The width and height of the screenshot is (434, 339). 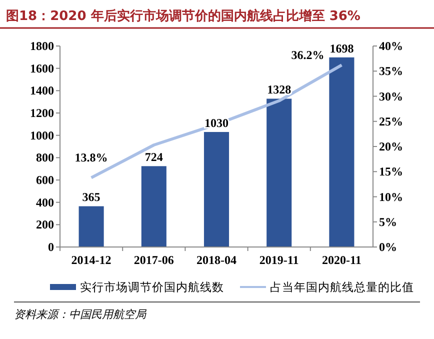 I want to click on data-label: 13.8%, so click(x=91, y=157).